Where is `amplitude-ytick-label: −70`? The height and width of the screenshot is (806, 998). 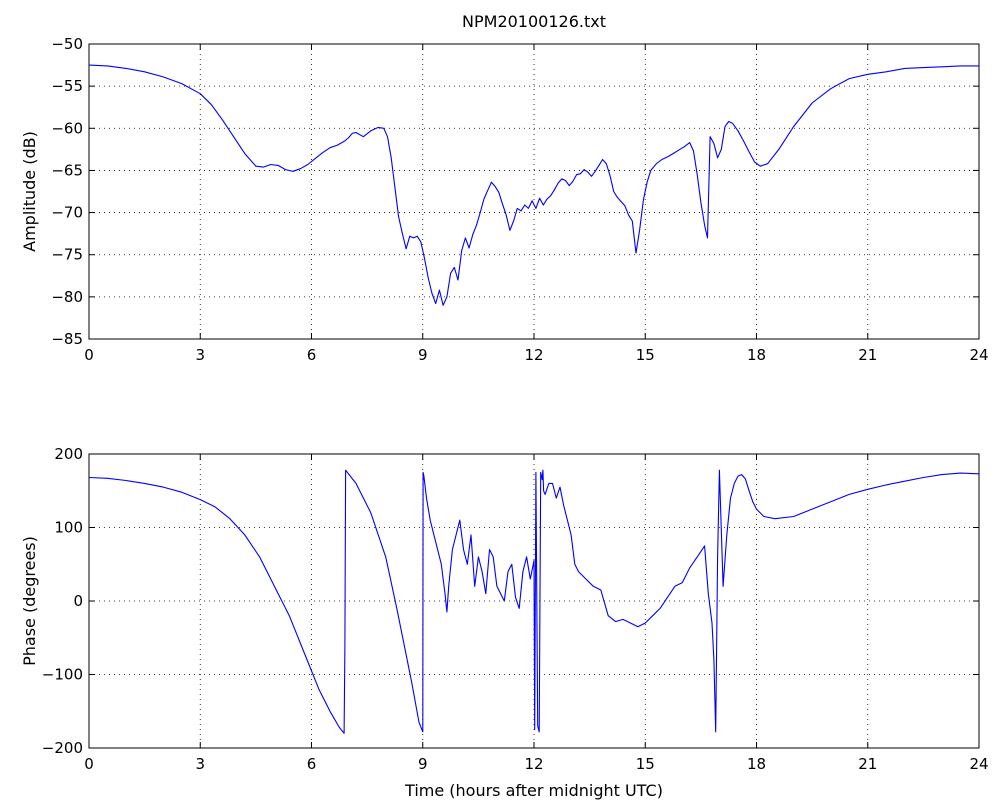
amplitude-ytick-label: −70 is located at coordinates (67, 213).